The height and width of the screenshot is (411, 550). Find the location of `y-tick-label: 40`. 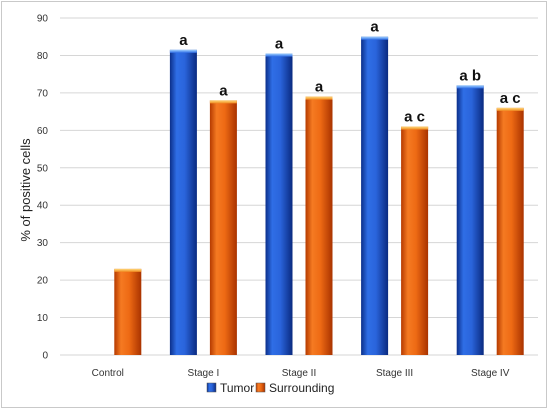

y-tick-label: 40 is located at coordinates (43, 206).